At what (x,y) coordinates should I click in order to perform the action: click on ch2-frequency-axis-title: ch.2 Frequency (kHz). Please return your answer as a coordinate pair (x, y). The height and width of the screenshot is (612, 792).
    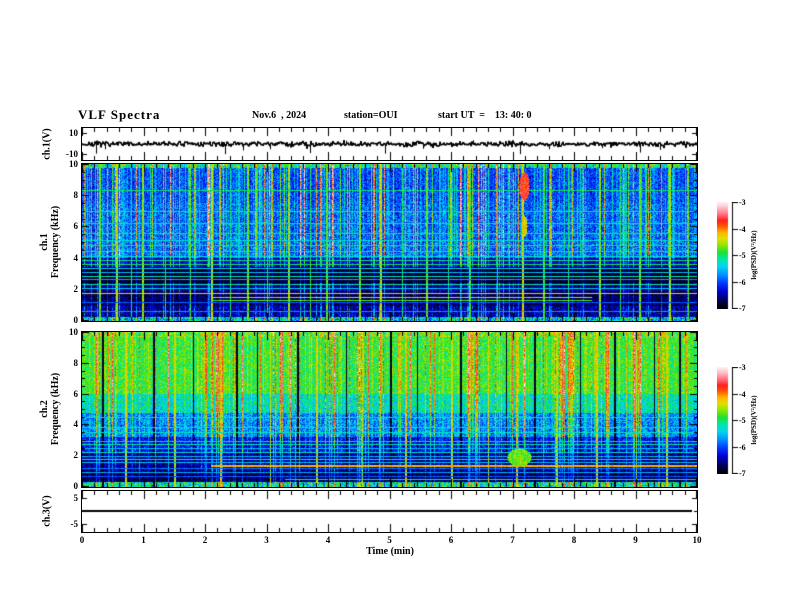
    Looking at the image, I should click on (50, 409).